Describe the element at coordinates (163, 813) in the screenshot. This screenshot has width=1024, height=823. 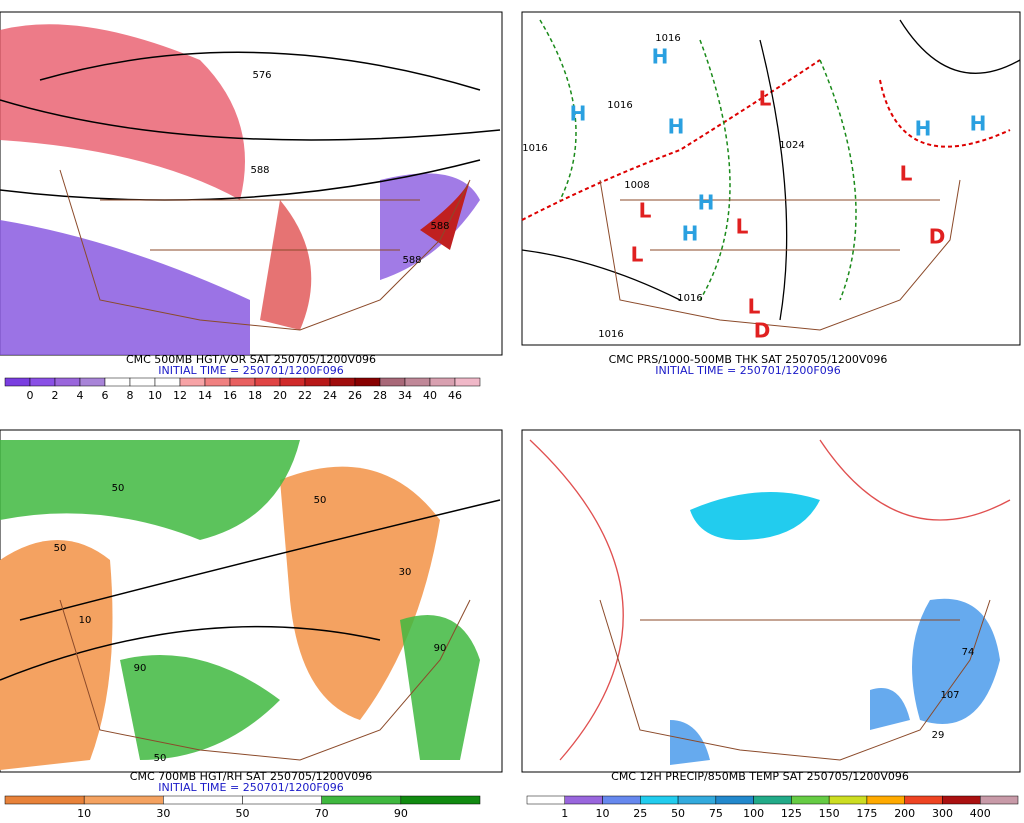
I see `colorbar-label: 30` at that location.